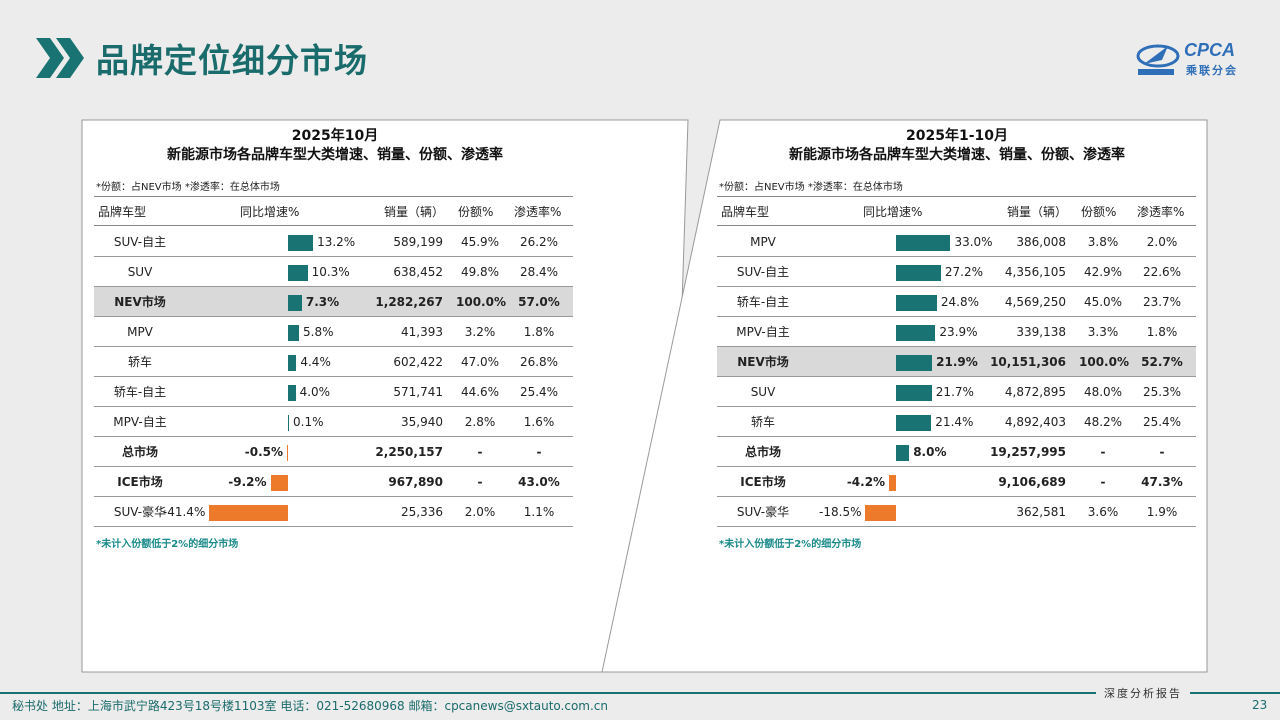 This screenshot has width=1280, height=720. I want to click on sales-value: 4,569,250, so click(1035, 302).